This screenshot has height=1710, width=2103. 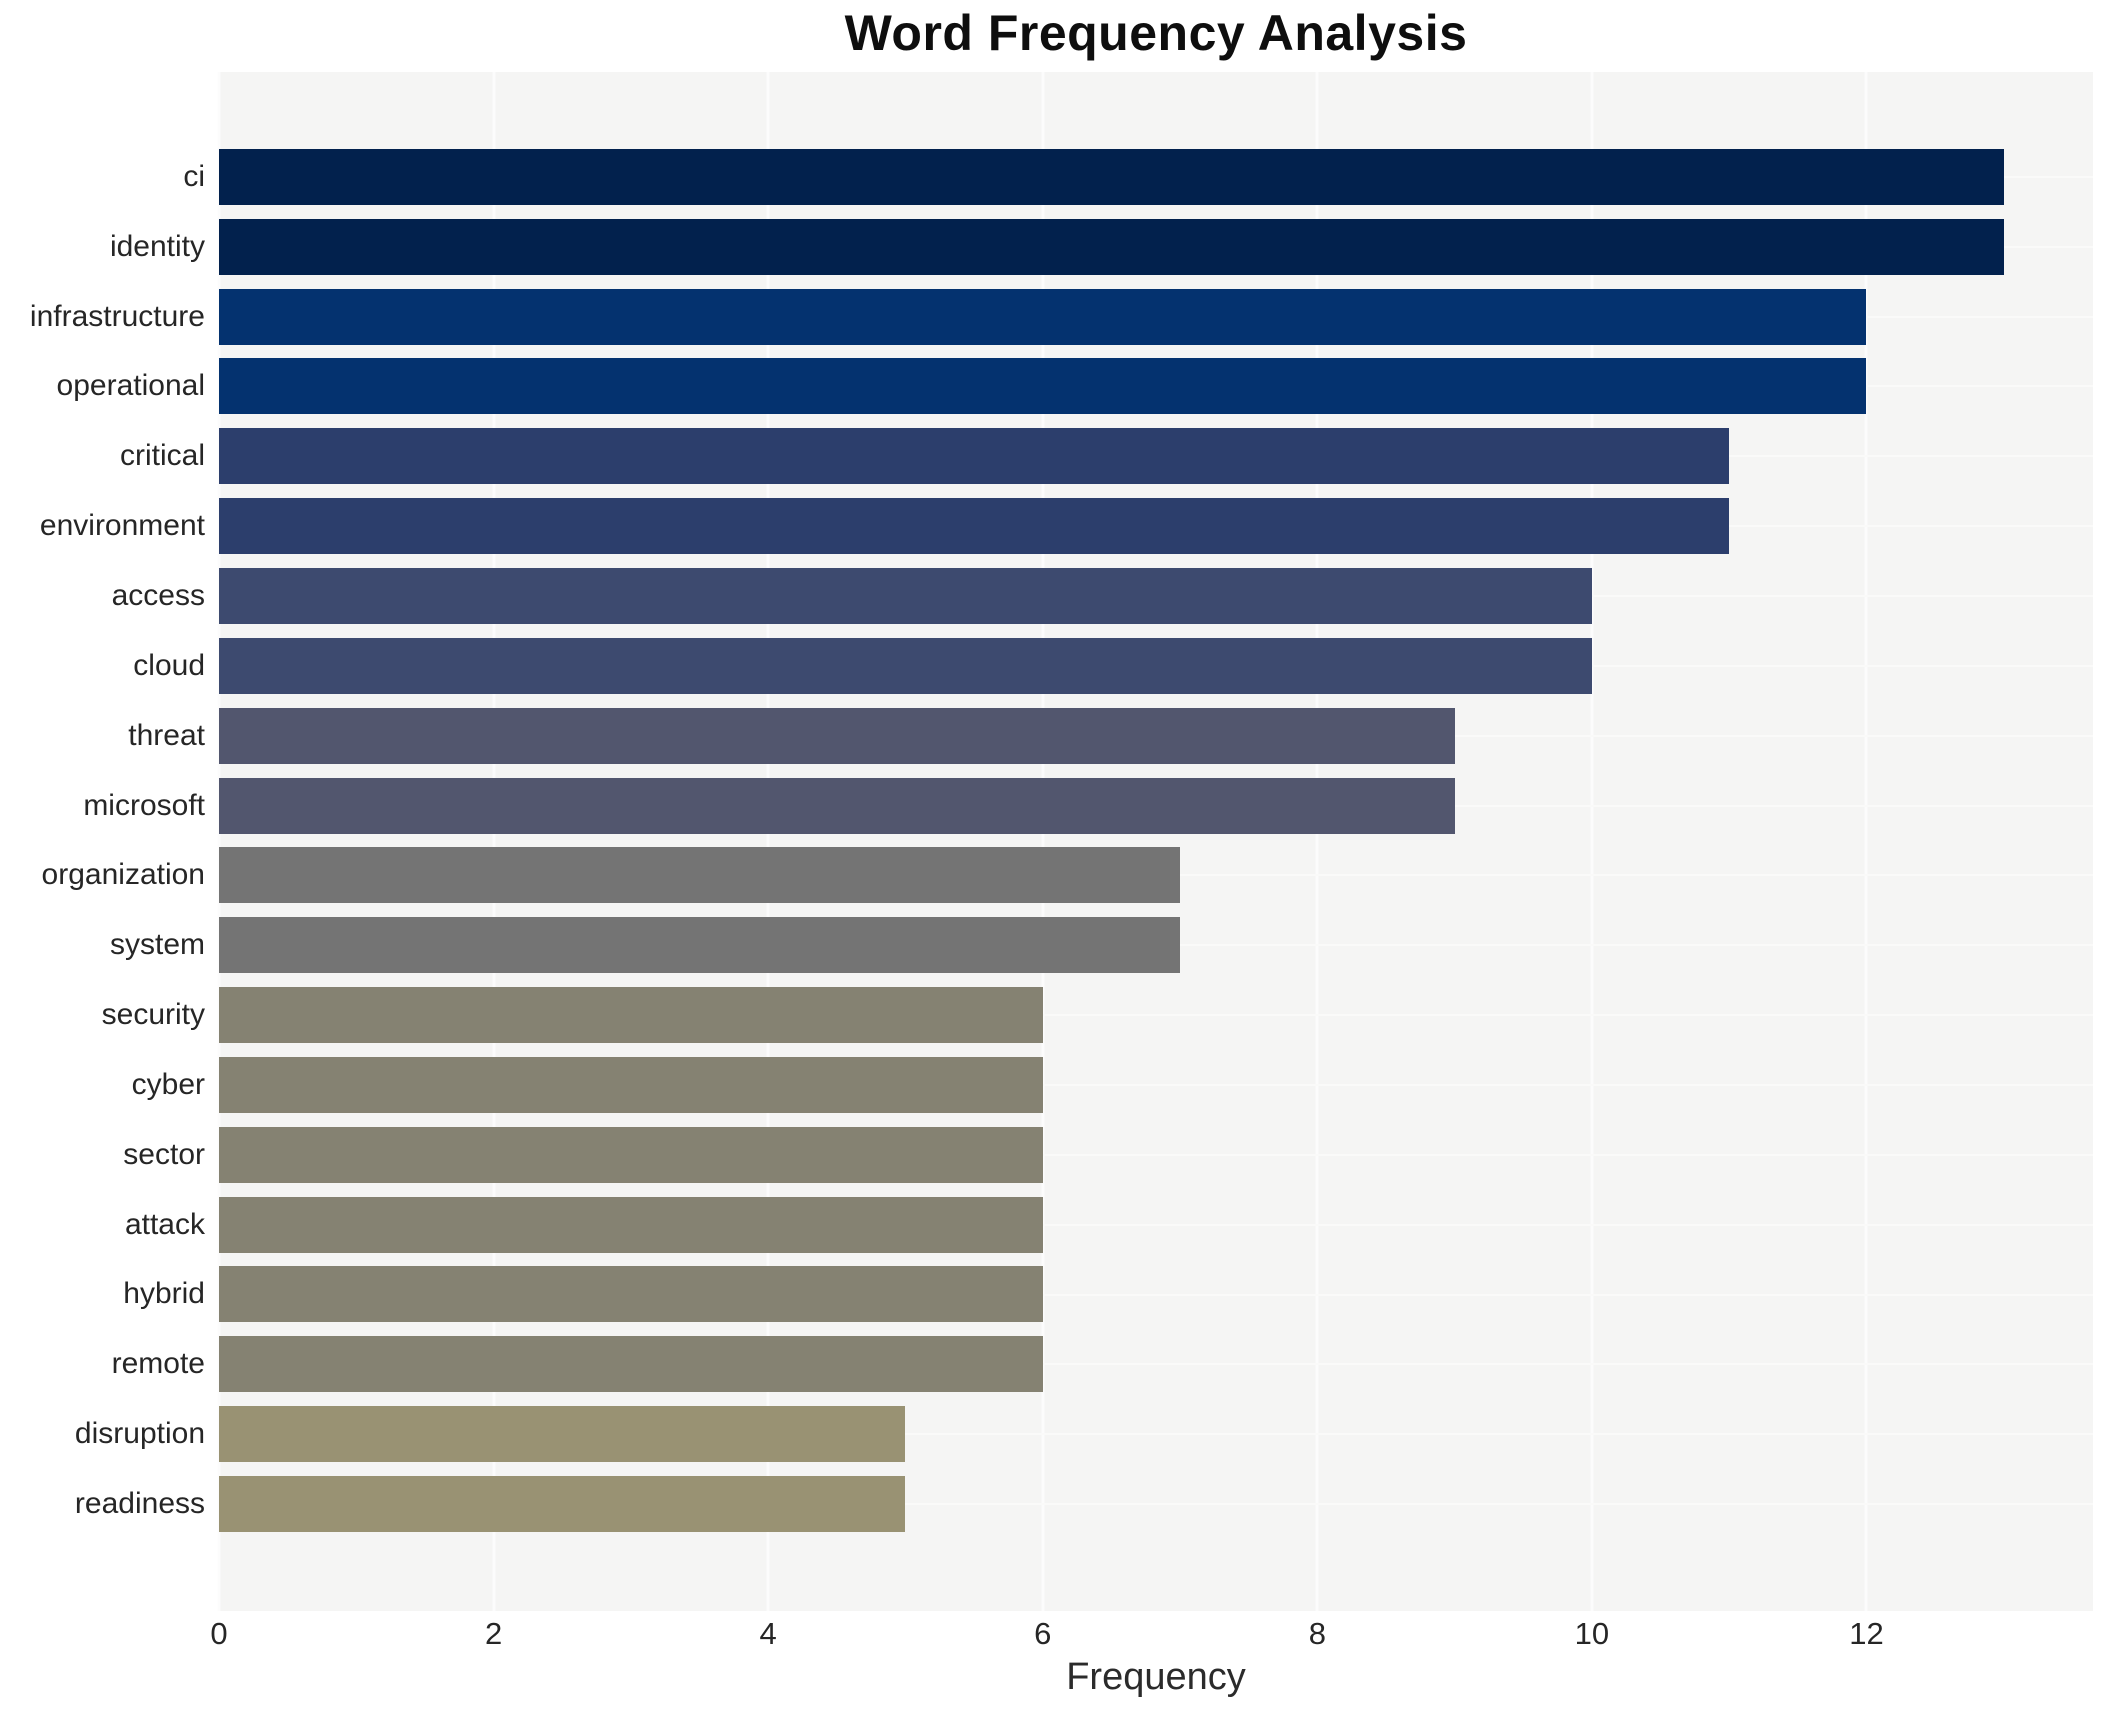 I want to click on y-tick-label: cyber, so click(x=168, y=1084).